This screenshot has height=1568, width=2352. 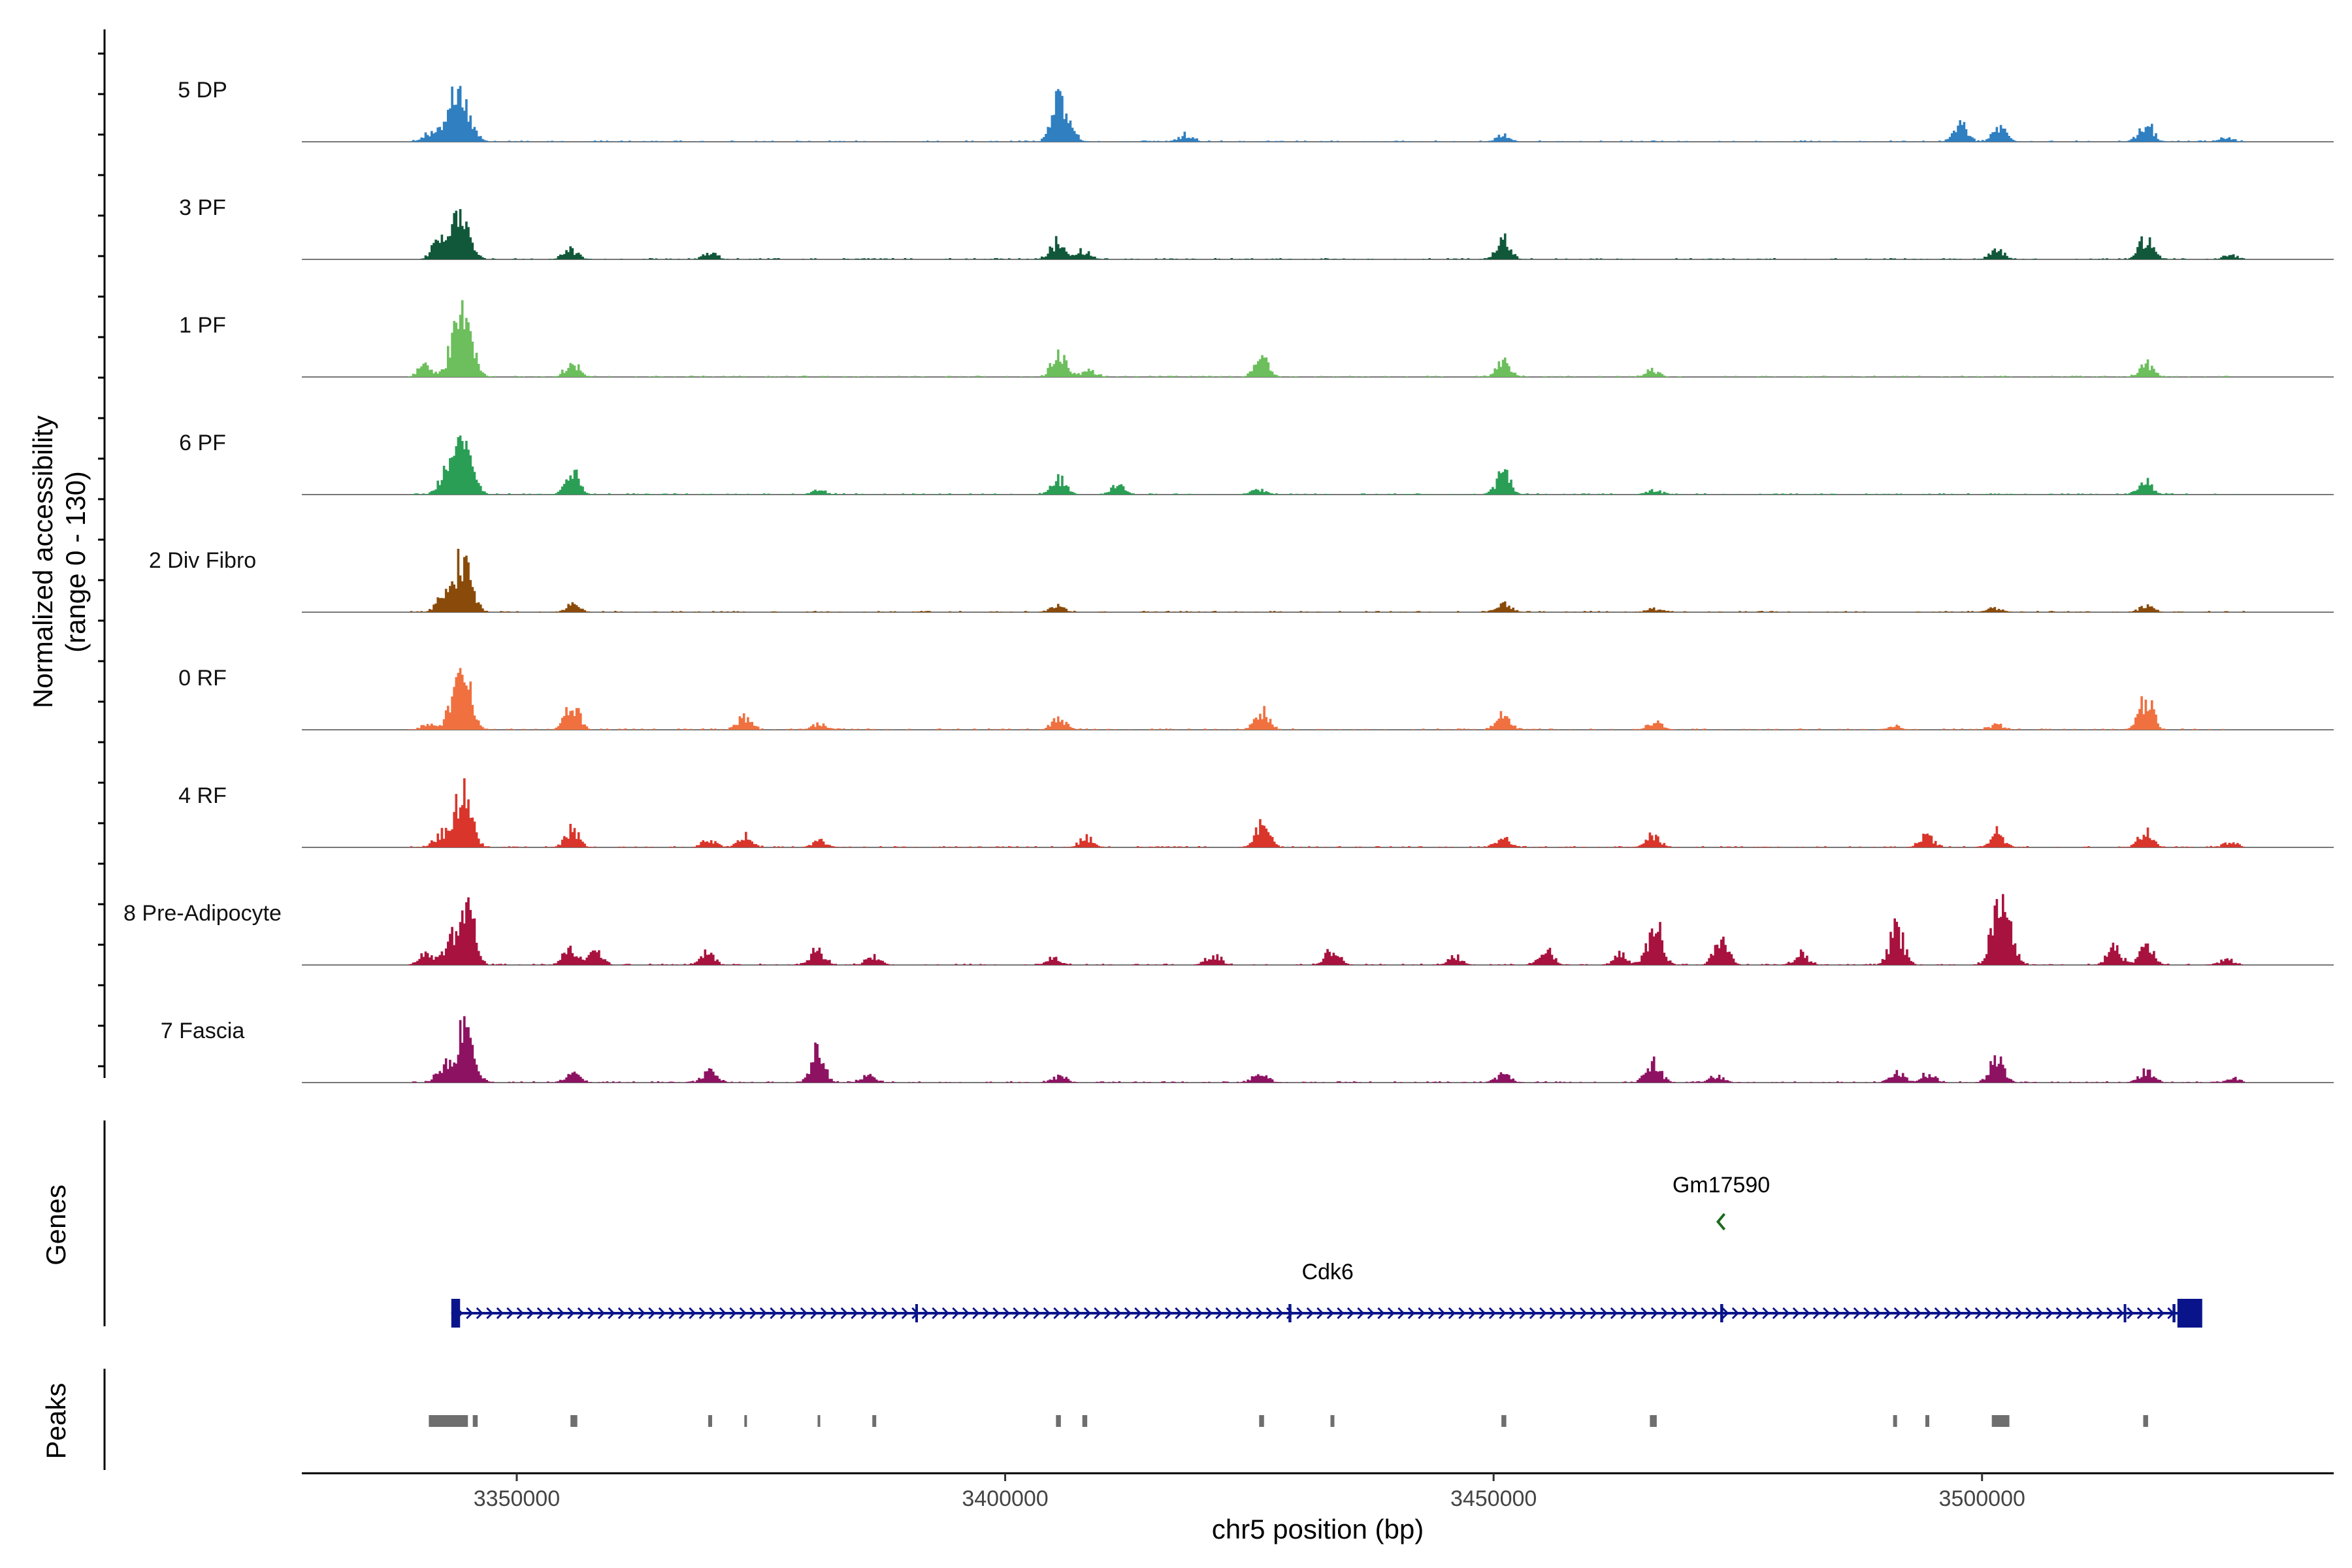 I want to click on y-axis-title: Normalized accessibility (range 0 - 130), so click(x=59, y=562).